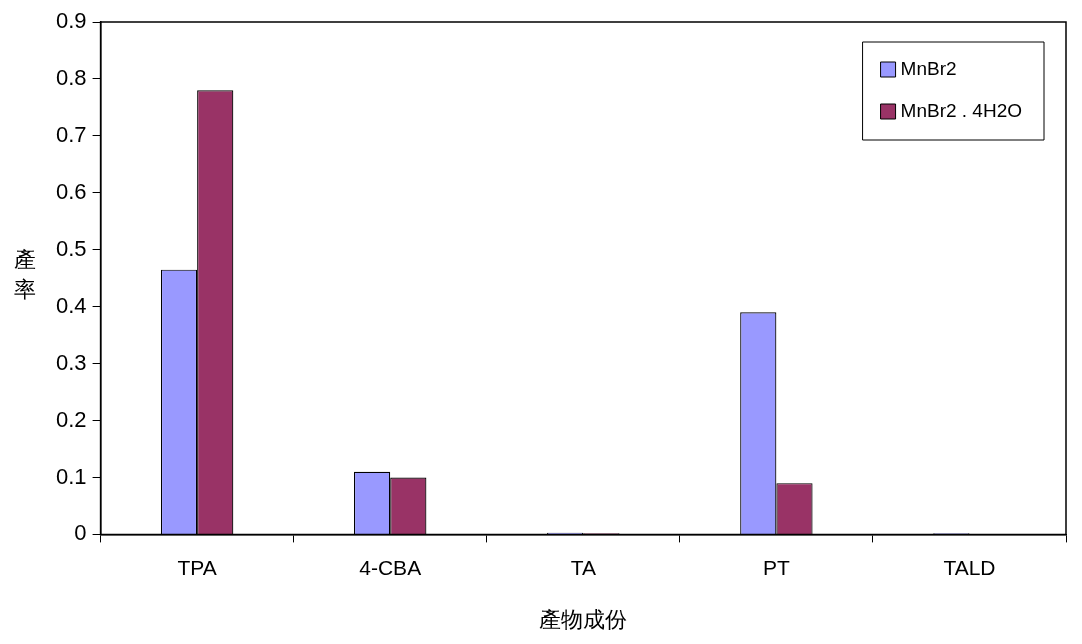 This screenshot has width=1082, height=644. Describe the element at coordinates (71, 362) in the screenshot. I see `y-tick-label: 0.3` at that location.